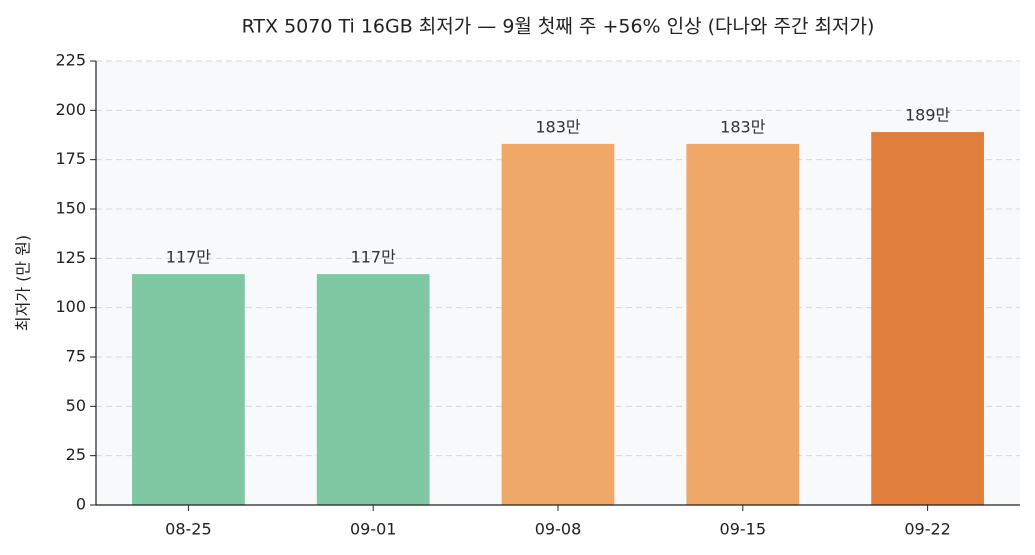 The image size is (1035, 555). Describe the element at coordinates (743, 529) in the screenshot. I see `x-tick-label: 09-15` at that location.